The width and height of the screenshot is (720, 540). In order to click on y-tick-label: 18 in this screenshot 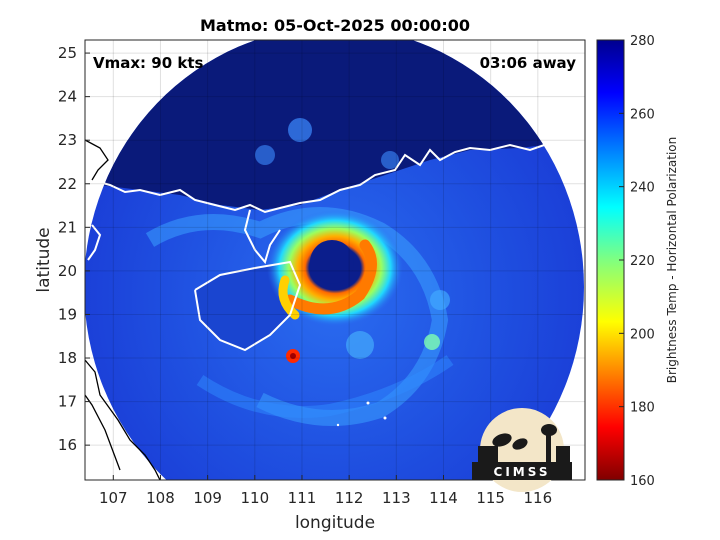, I will do `click(67, 358)`.